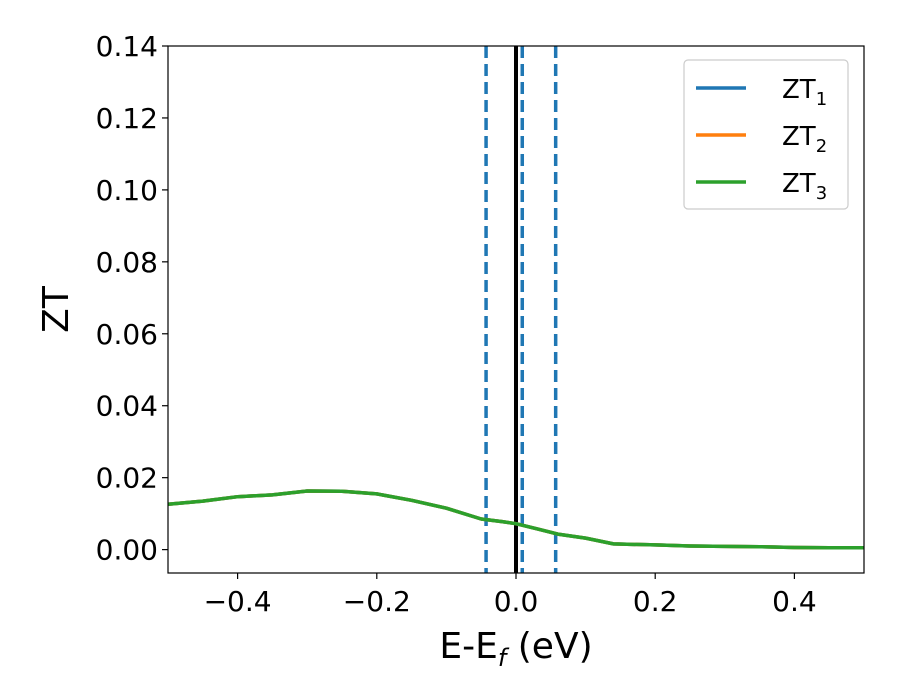 The width and height of the screenshot is (900, 700). Describe the element at coordinates (127, 118) in the screenshot. I see `y-tick-label: 0.12` at that location.